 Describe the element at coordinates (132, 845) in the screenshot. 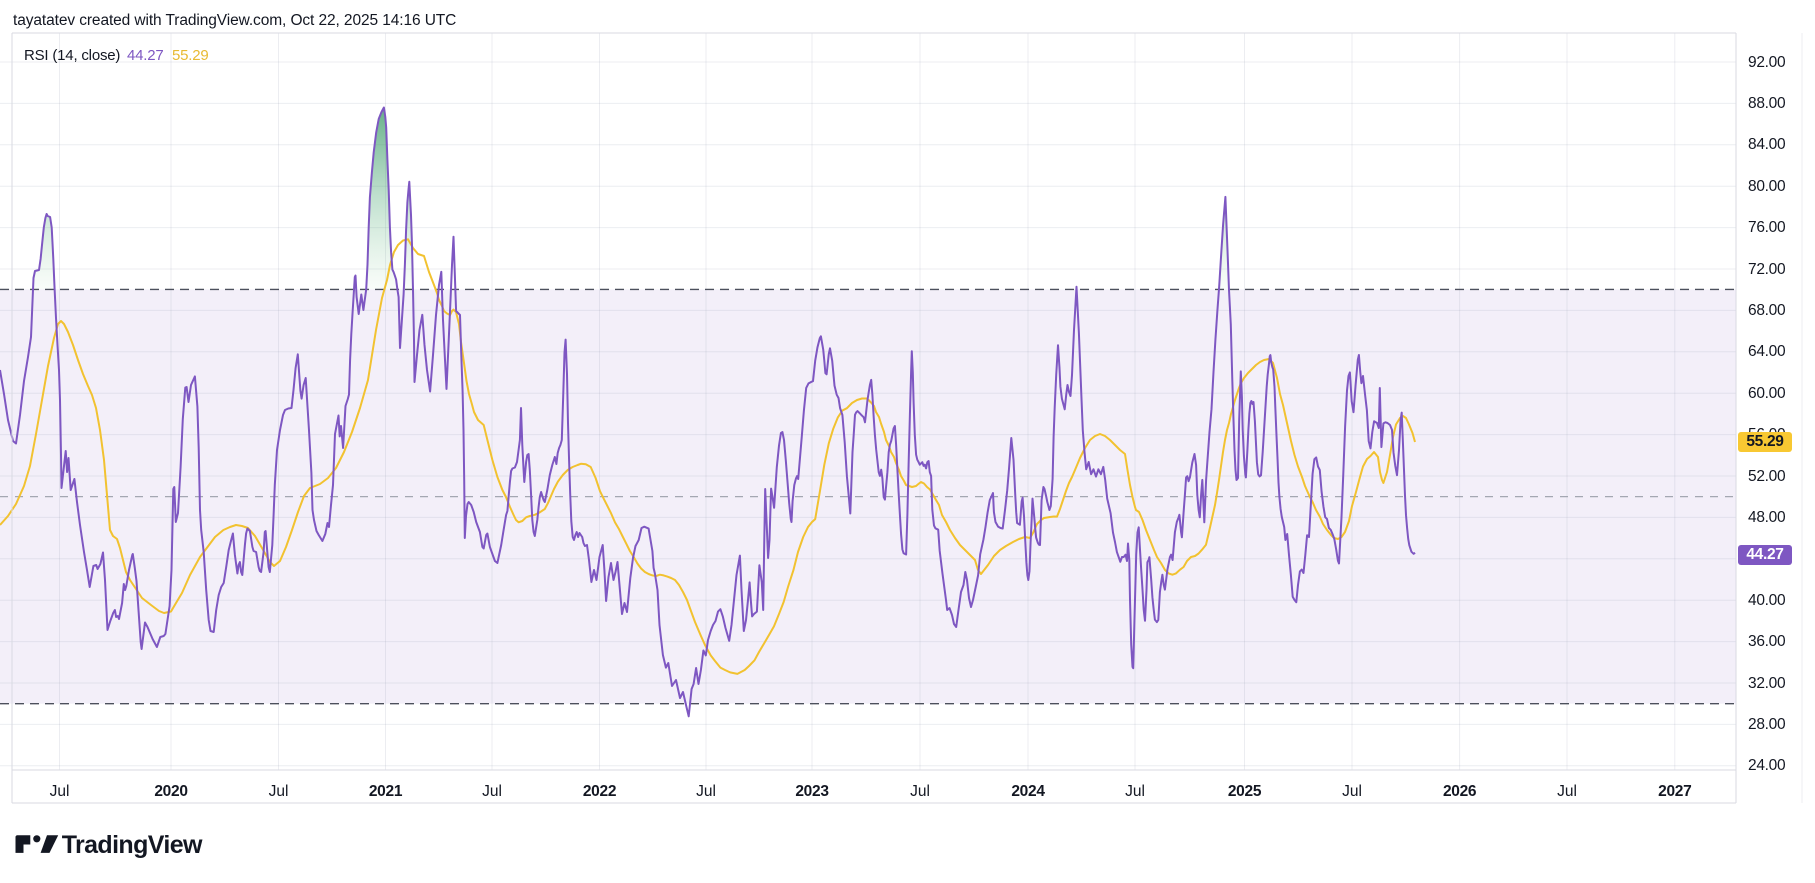

I see `svg-text: TradingView` at that location.